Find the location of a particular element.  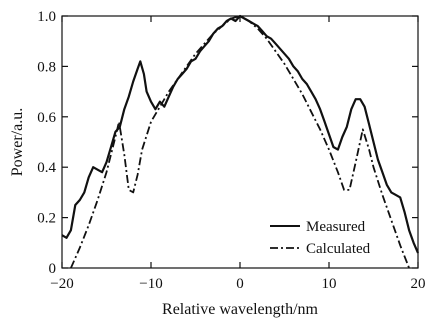

x-tick-label: −20 is located at coordinates (61, 284).